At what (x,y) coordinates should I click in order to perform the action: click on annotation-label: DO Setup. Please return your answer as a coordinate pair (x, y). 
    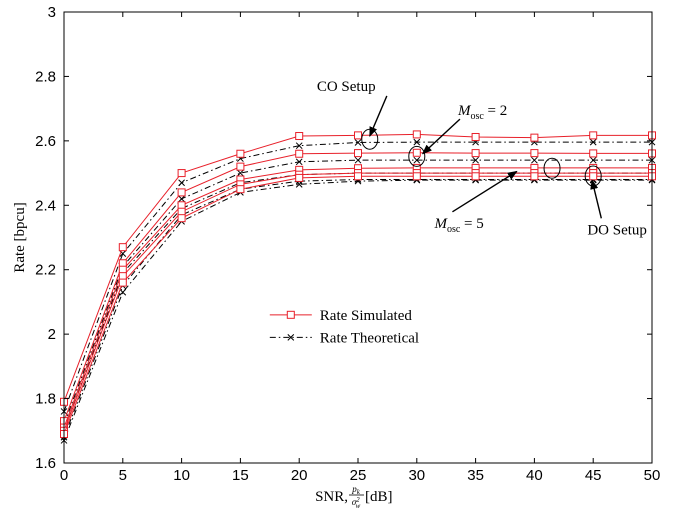
    Looking at the image, I should click on (617, 230).